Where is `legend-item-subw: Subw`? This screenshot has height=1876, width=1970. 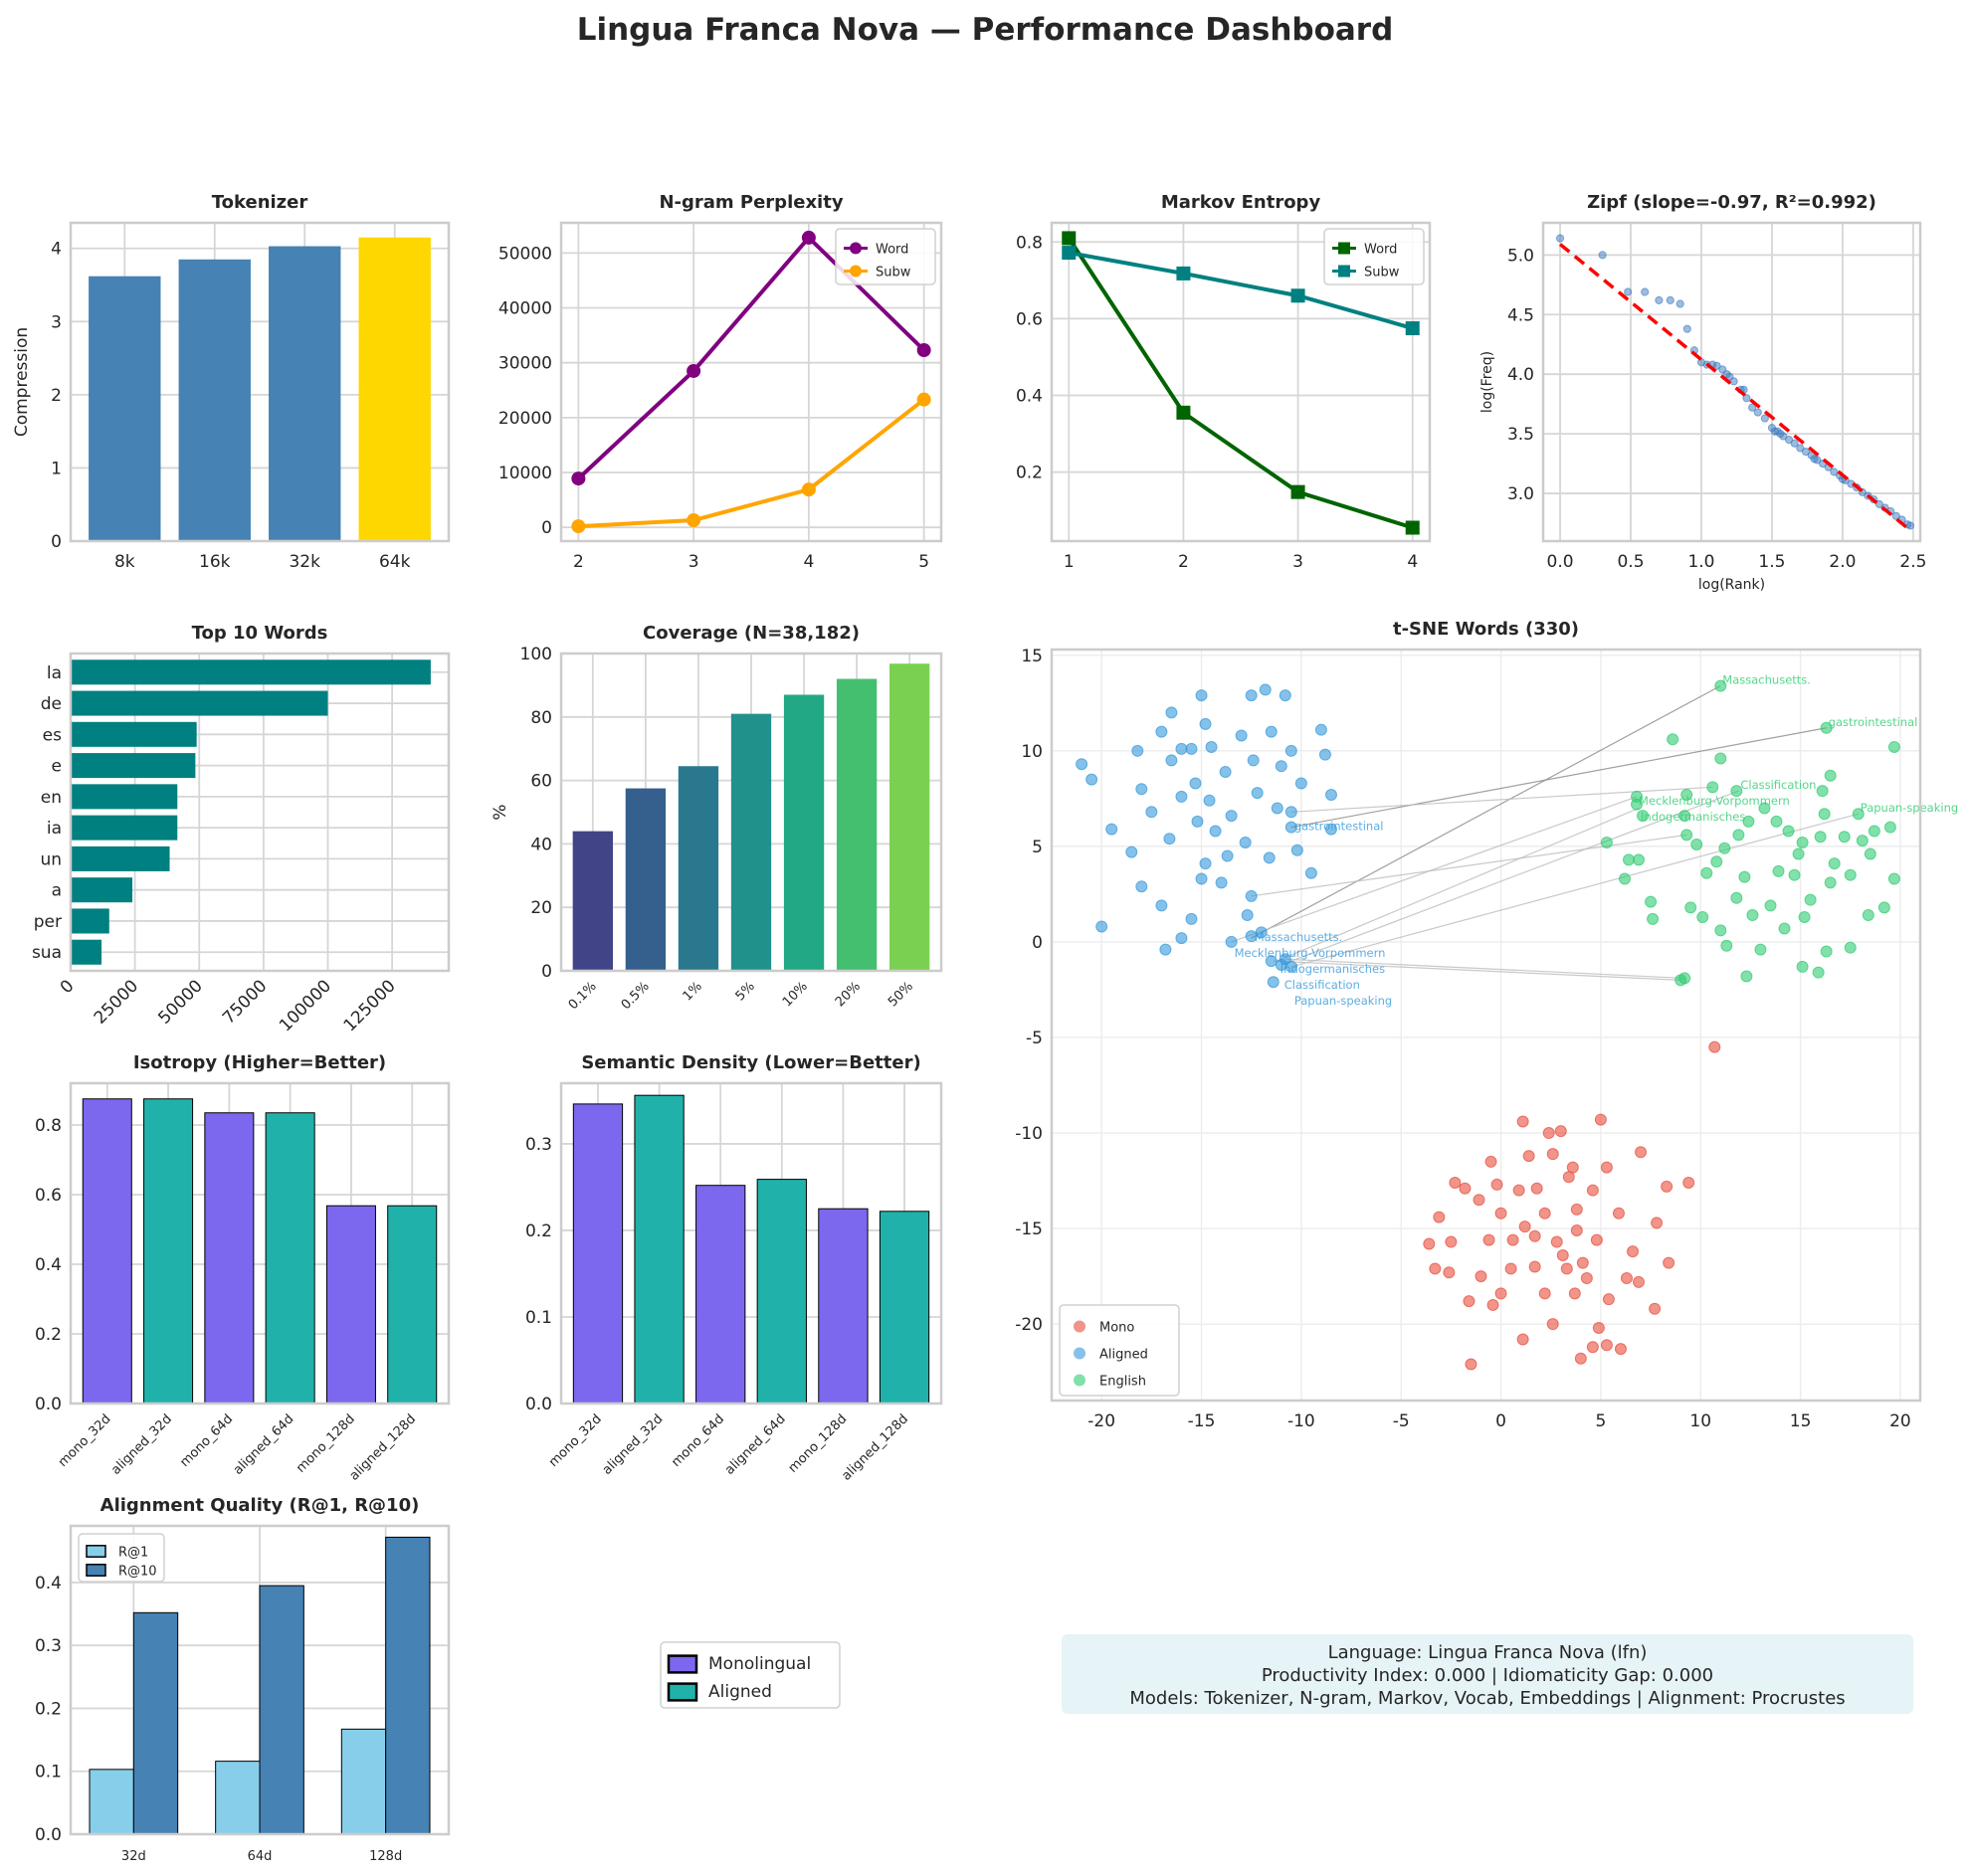 legend-item-subw: Subw is located at coordinates (1366, 273).